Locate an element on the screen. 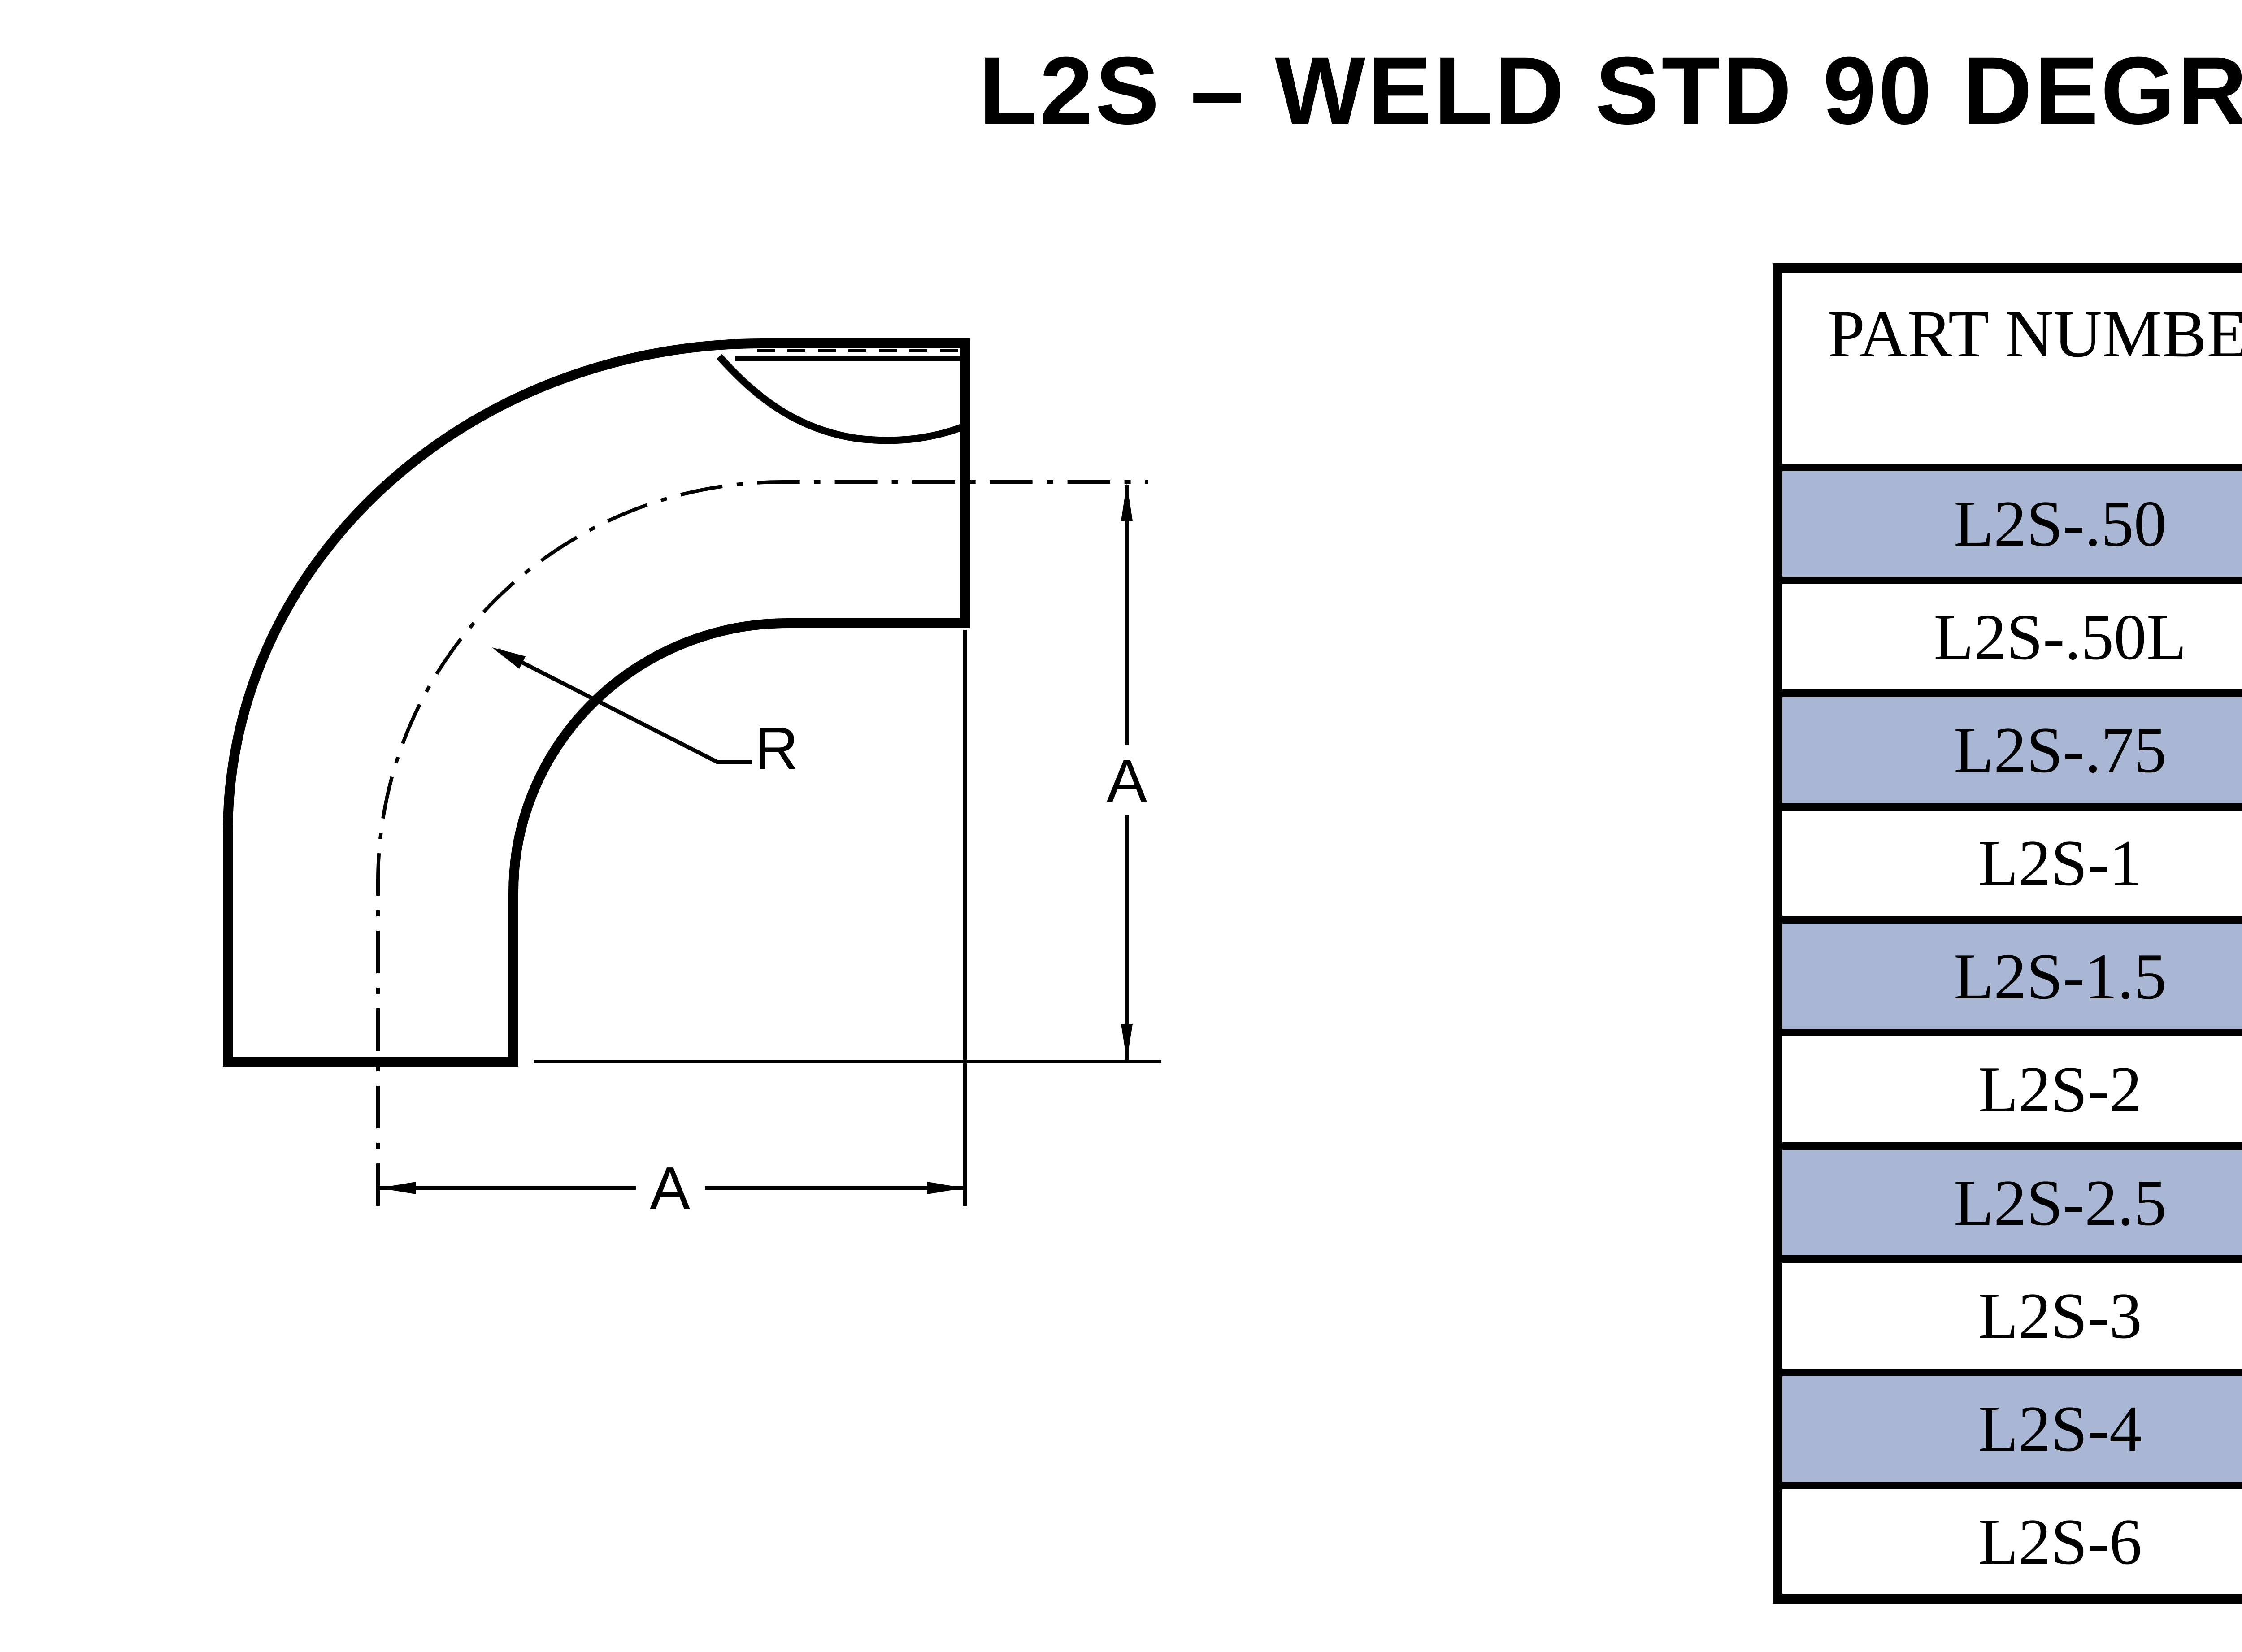  column-header-line1: PART NUMBER is located at coordinates (2034, 334).